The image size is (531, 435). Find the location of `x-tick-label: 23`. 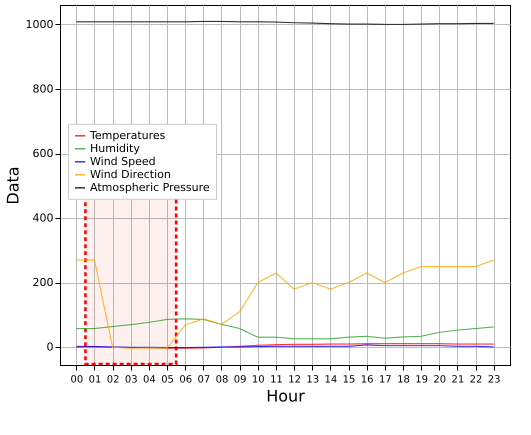

x-tick-label: 23 is located at coordinates (494, 380).